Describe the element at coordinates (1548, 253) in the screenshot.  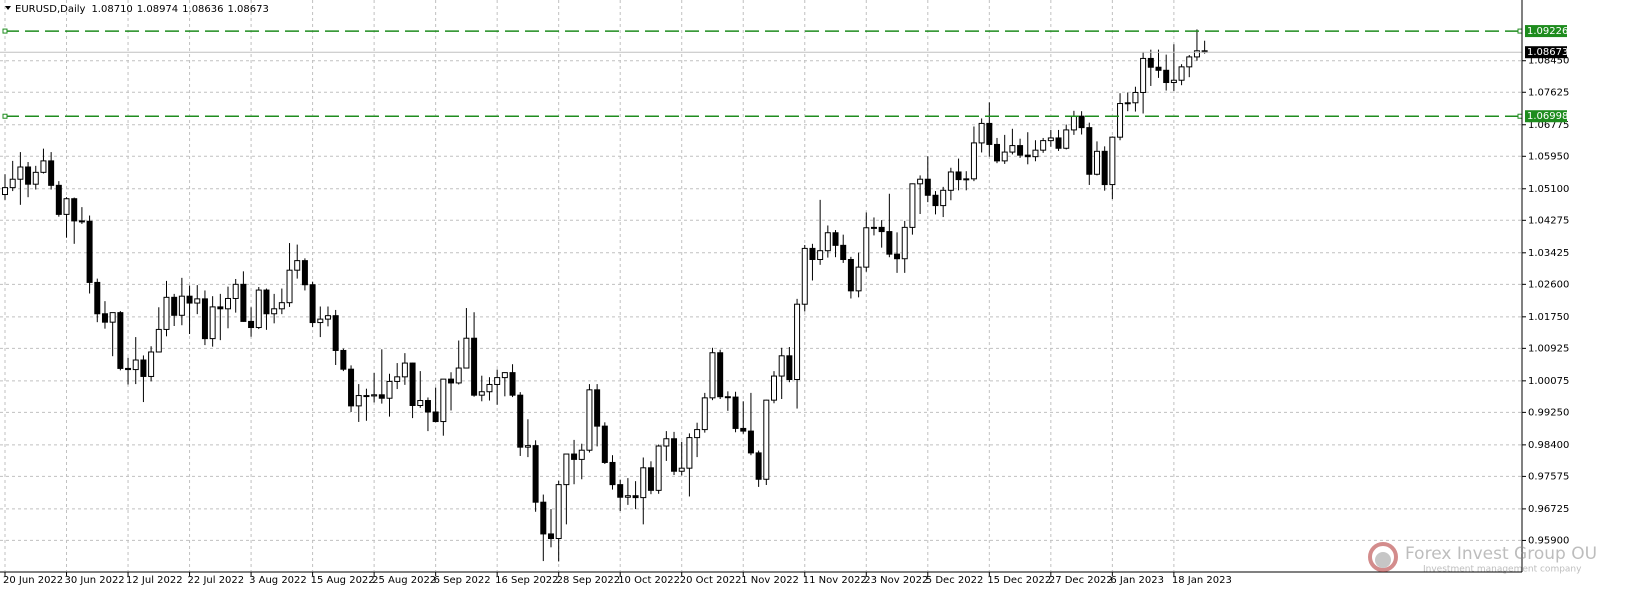
I see `y-tick-label: 1.03425` at that location.